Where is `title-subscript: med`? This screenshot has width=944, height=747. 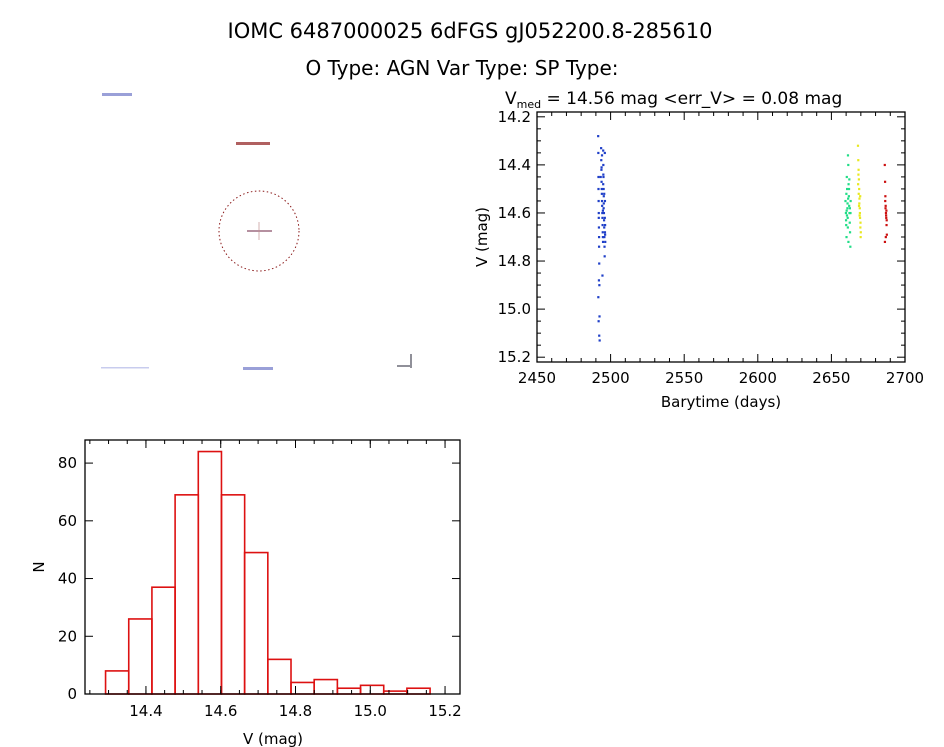 title-subscript: med is located at coordinates (529, 104).